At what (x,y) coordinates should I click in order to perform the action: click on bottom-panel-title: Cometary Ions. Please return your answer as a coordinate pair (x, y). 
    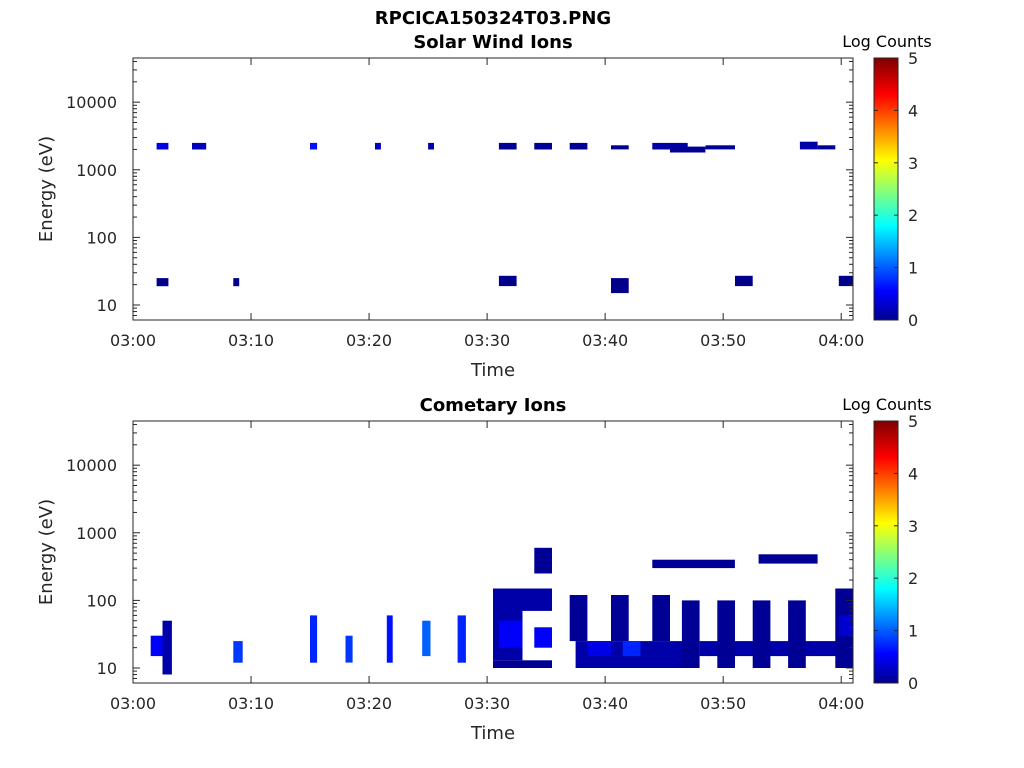
    Looking at the image, I should click on (493, 405).